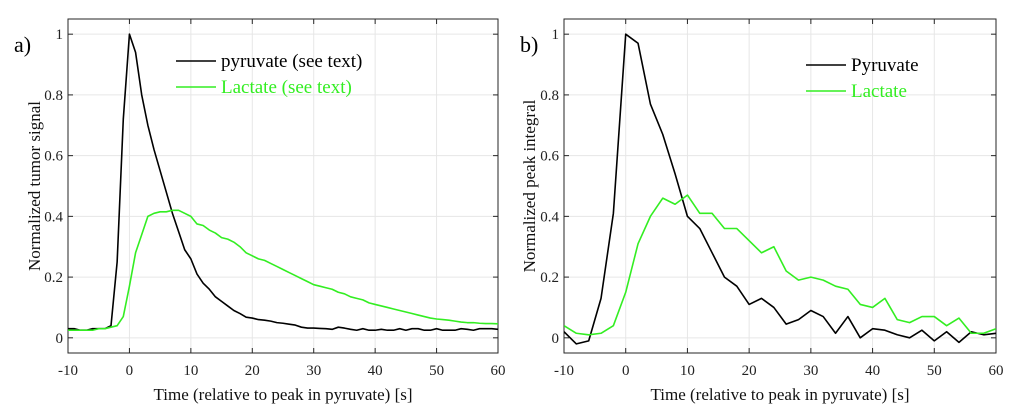 Image resolution: width=1013 pixels, height=414 pixels. What do you see at coordinates (34, 186) in the screenshot?
I see `y-axis-label: Normalized tumor signal` at bounding box center [34, 186].